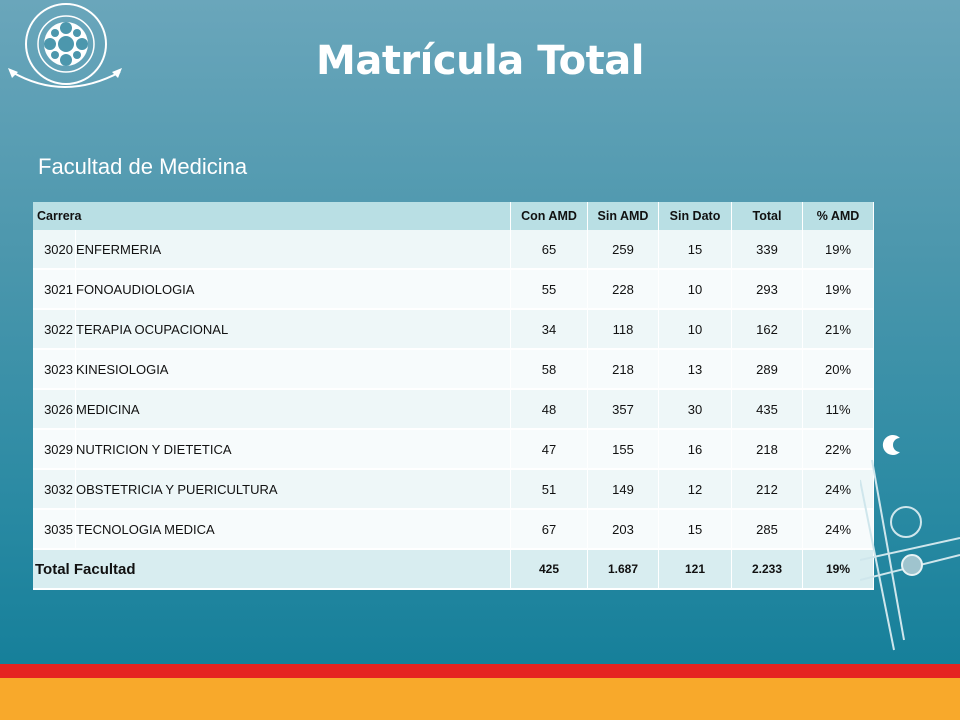 The width and height of the screenshot is (960, 720). Describe the element at coordinates (549, 289) in the screenshot. I see `row-con-amd: 55` at that location.